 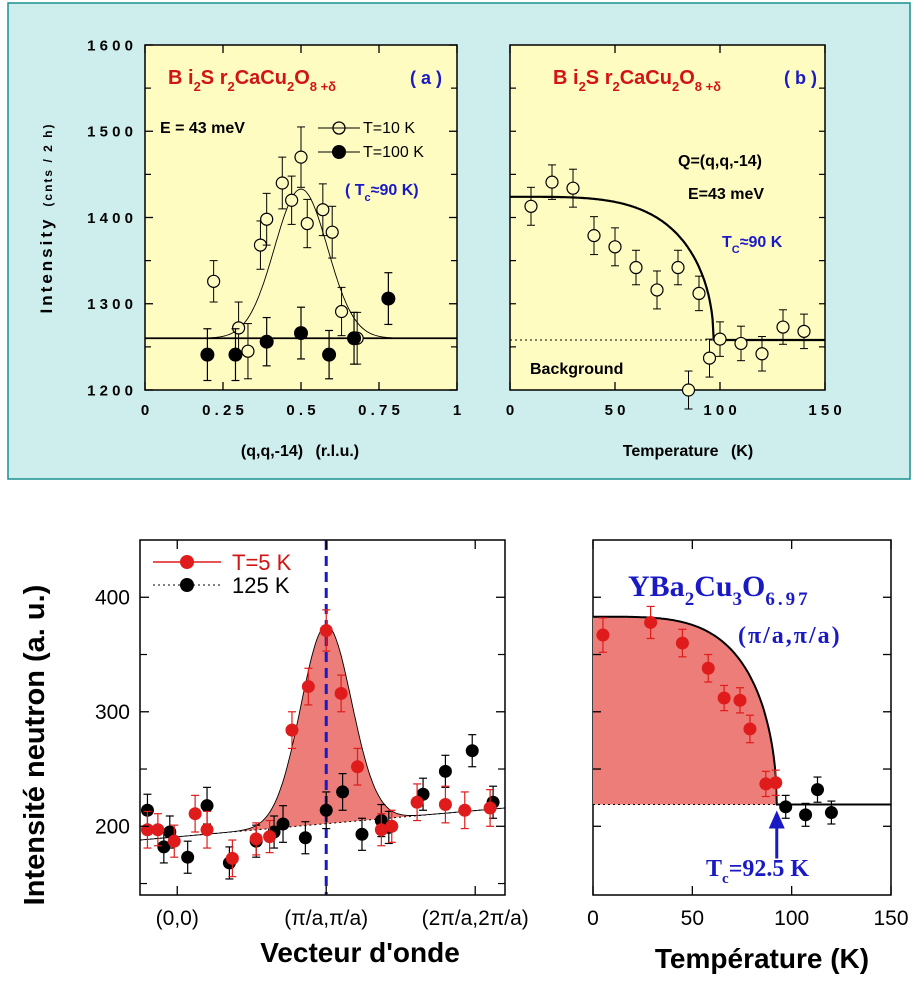 What do you see at coordinates (457, 410) in the screenshot?
I see `x-tick-label: 1` at bounding box center [457, 410].